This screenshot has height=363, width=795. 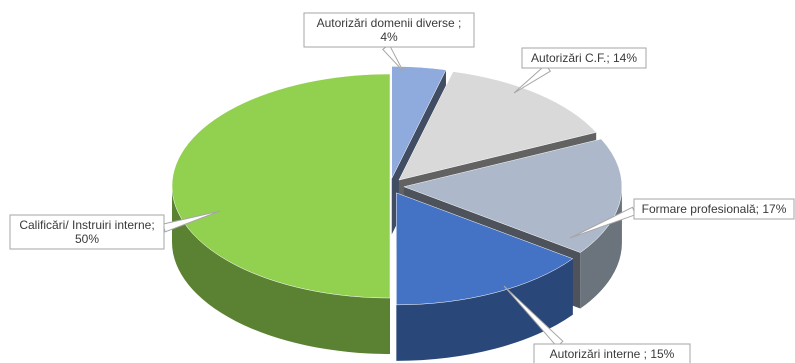 I want to click on pie-slice-formare-profesional-, so click(x=513, y=195).